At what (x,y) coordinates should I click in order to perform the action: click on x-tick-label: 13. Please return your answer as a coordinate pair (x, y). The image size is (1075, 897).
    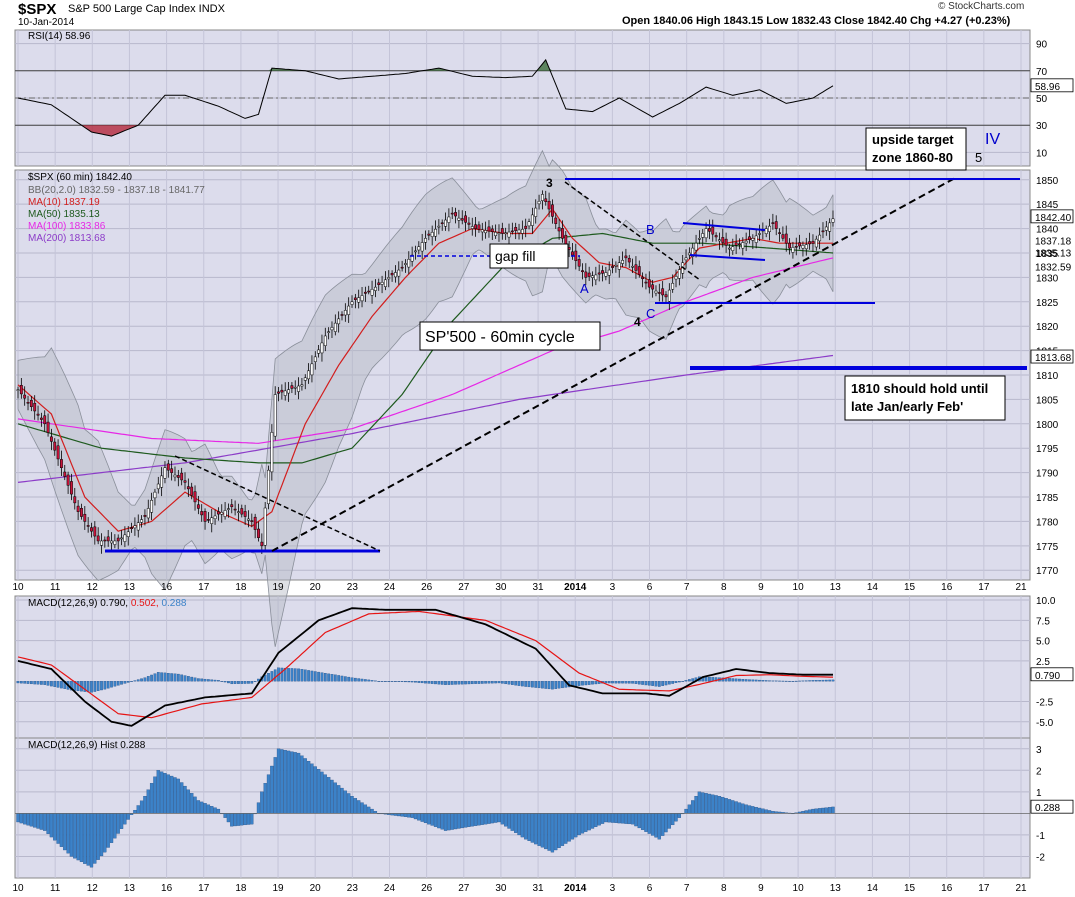
    Looking at the image, I should click on (836, 888).